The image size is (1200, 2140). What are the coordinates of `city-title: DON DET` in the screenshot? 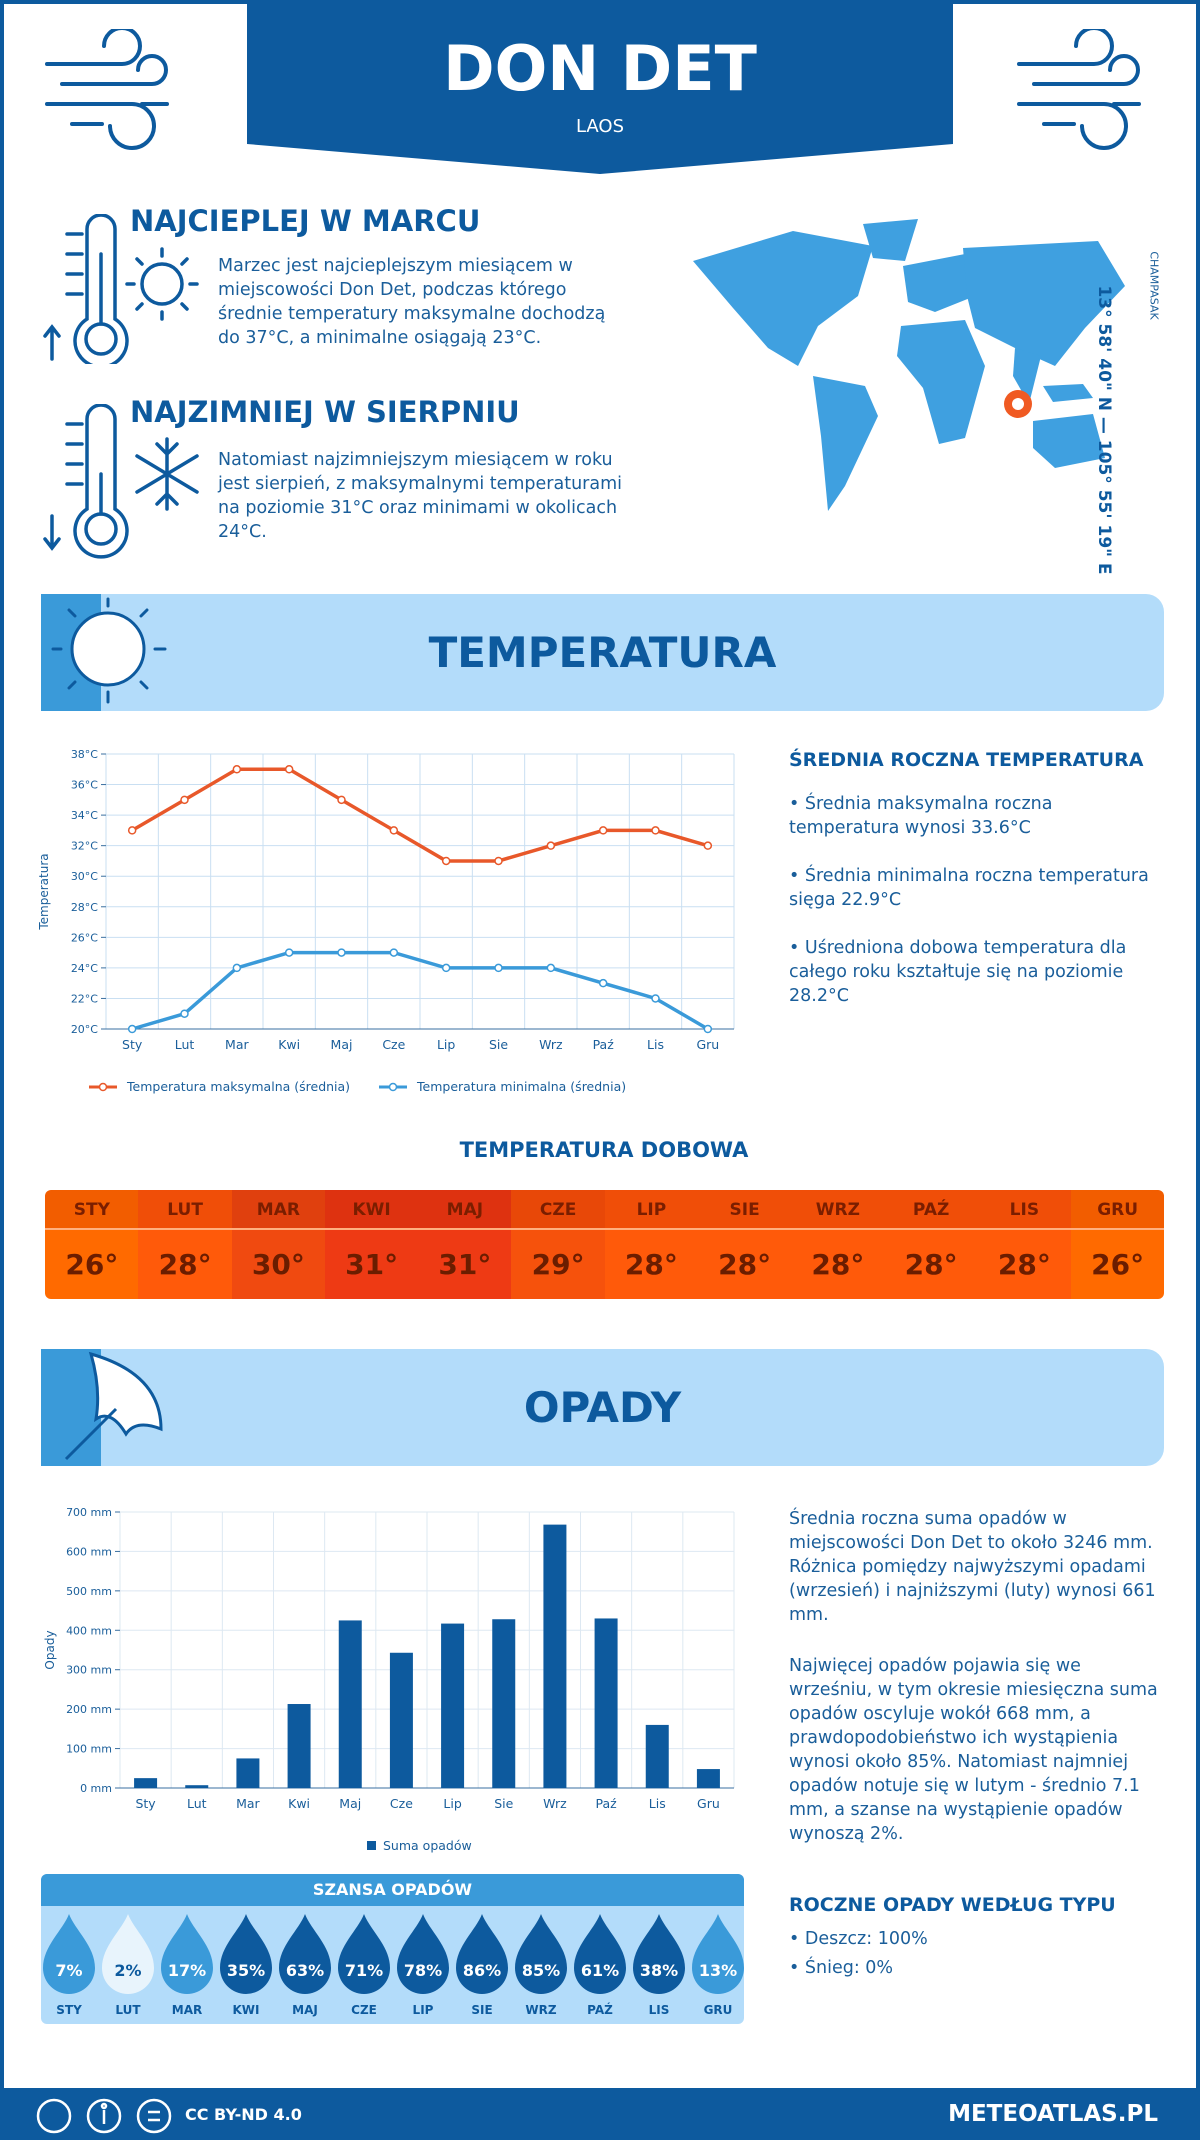 It's located at (600, 68).